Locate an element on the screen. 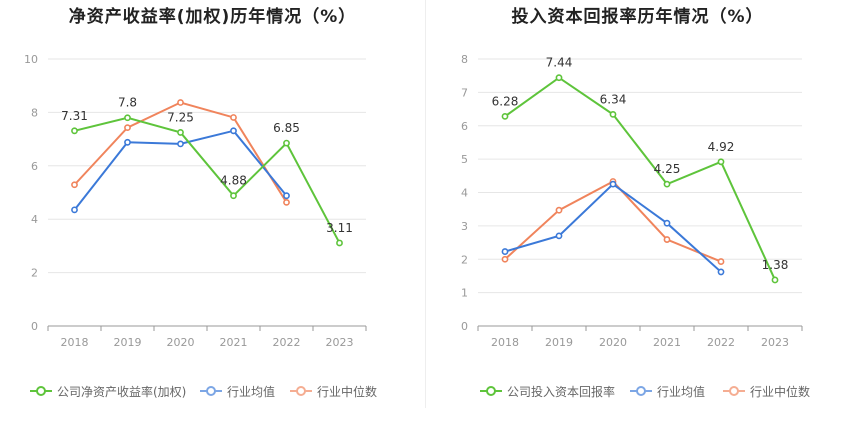 The width and height of the screenshot is (850, 438). roic-data-label: 1.38 is located at coordinates (775, 265).